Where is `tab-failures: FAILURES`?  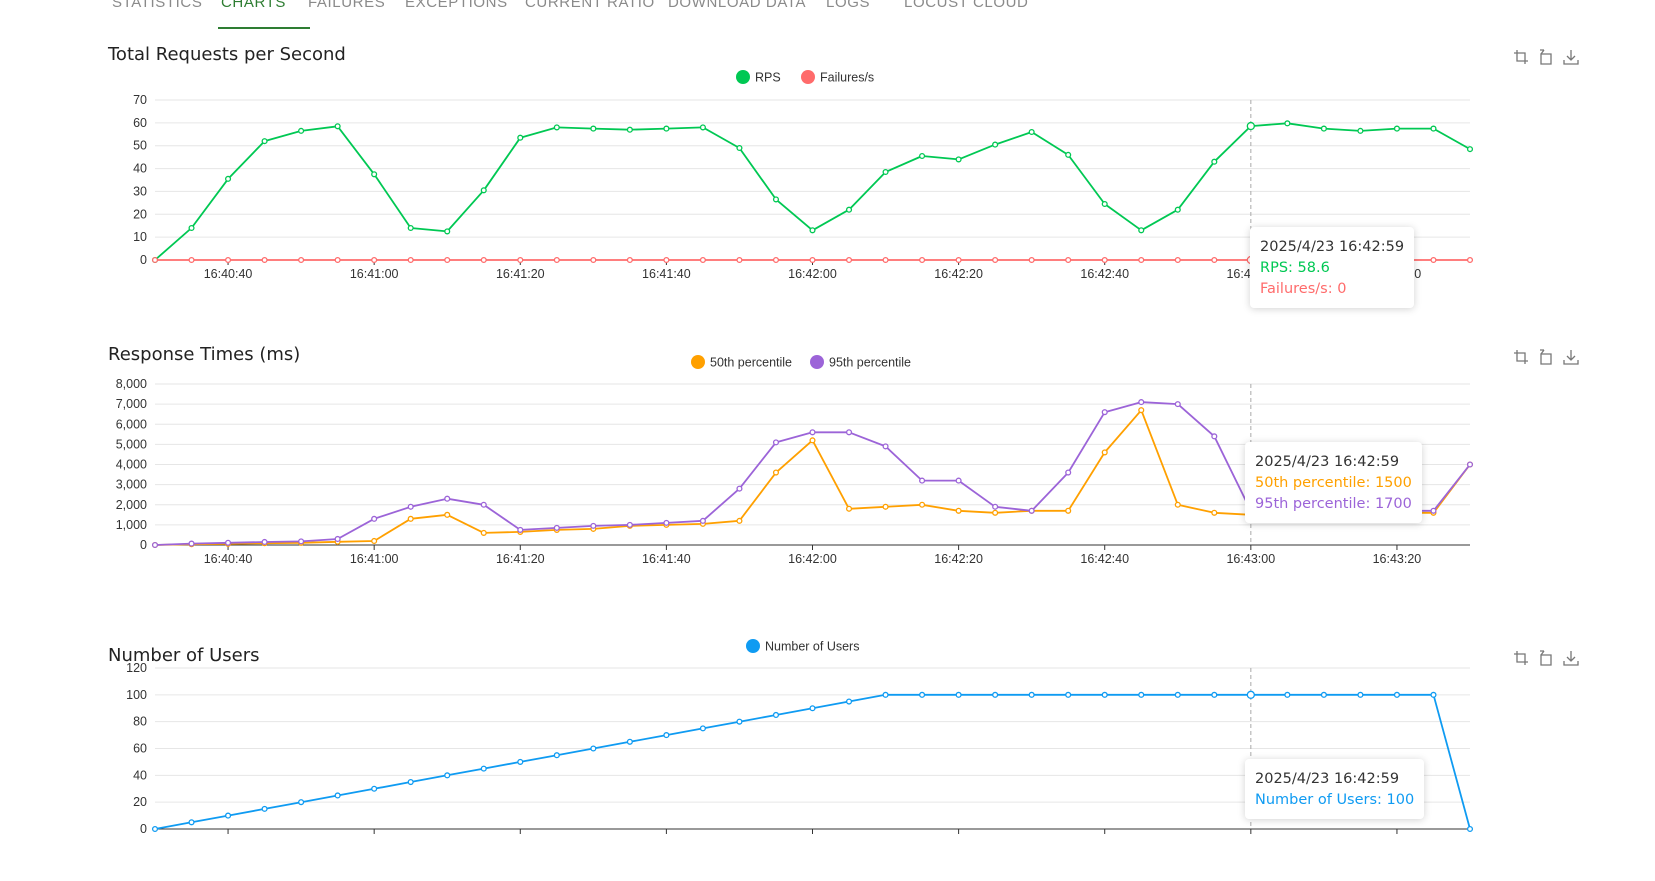 tab-failures: FAILURES is located at coordinates (347, 5).